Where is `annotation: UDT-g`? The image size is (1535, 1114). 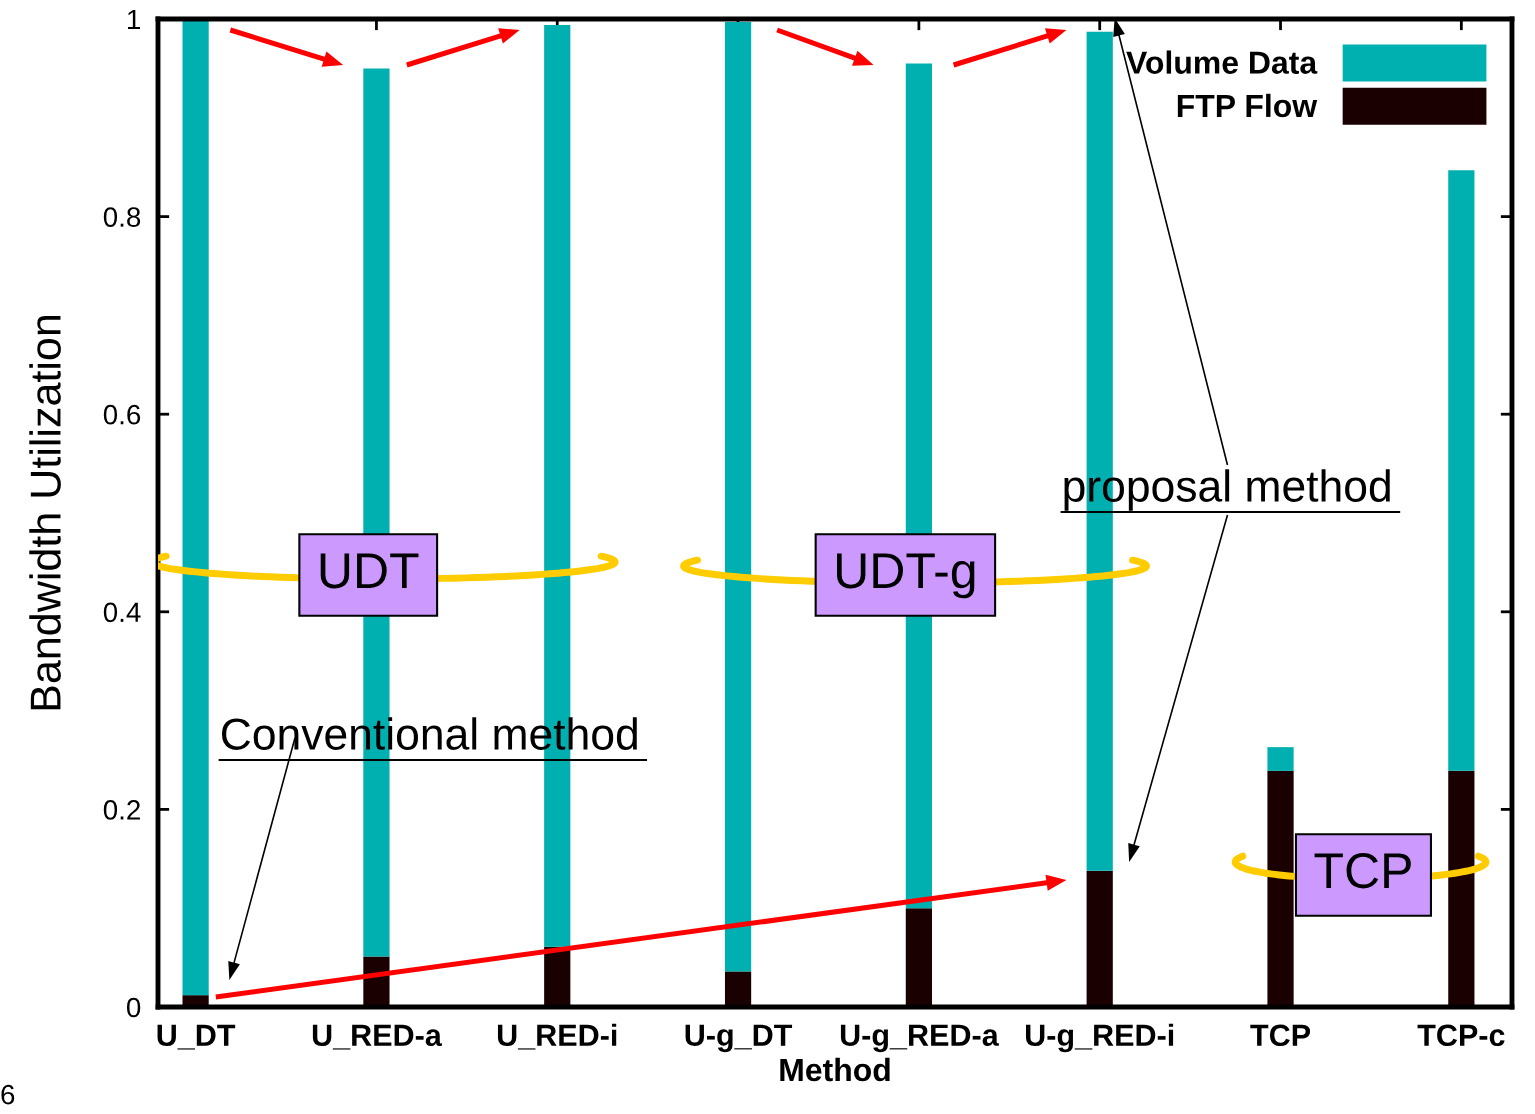
annotation: UDT-g is located at coordinates (906, 576).